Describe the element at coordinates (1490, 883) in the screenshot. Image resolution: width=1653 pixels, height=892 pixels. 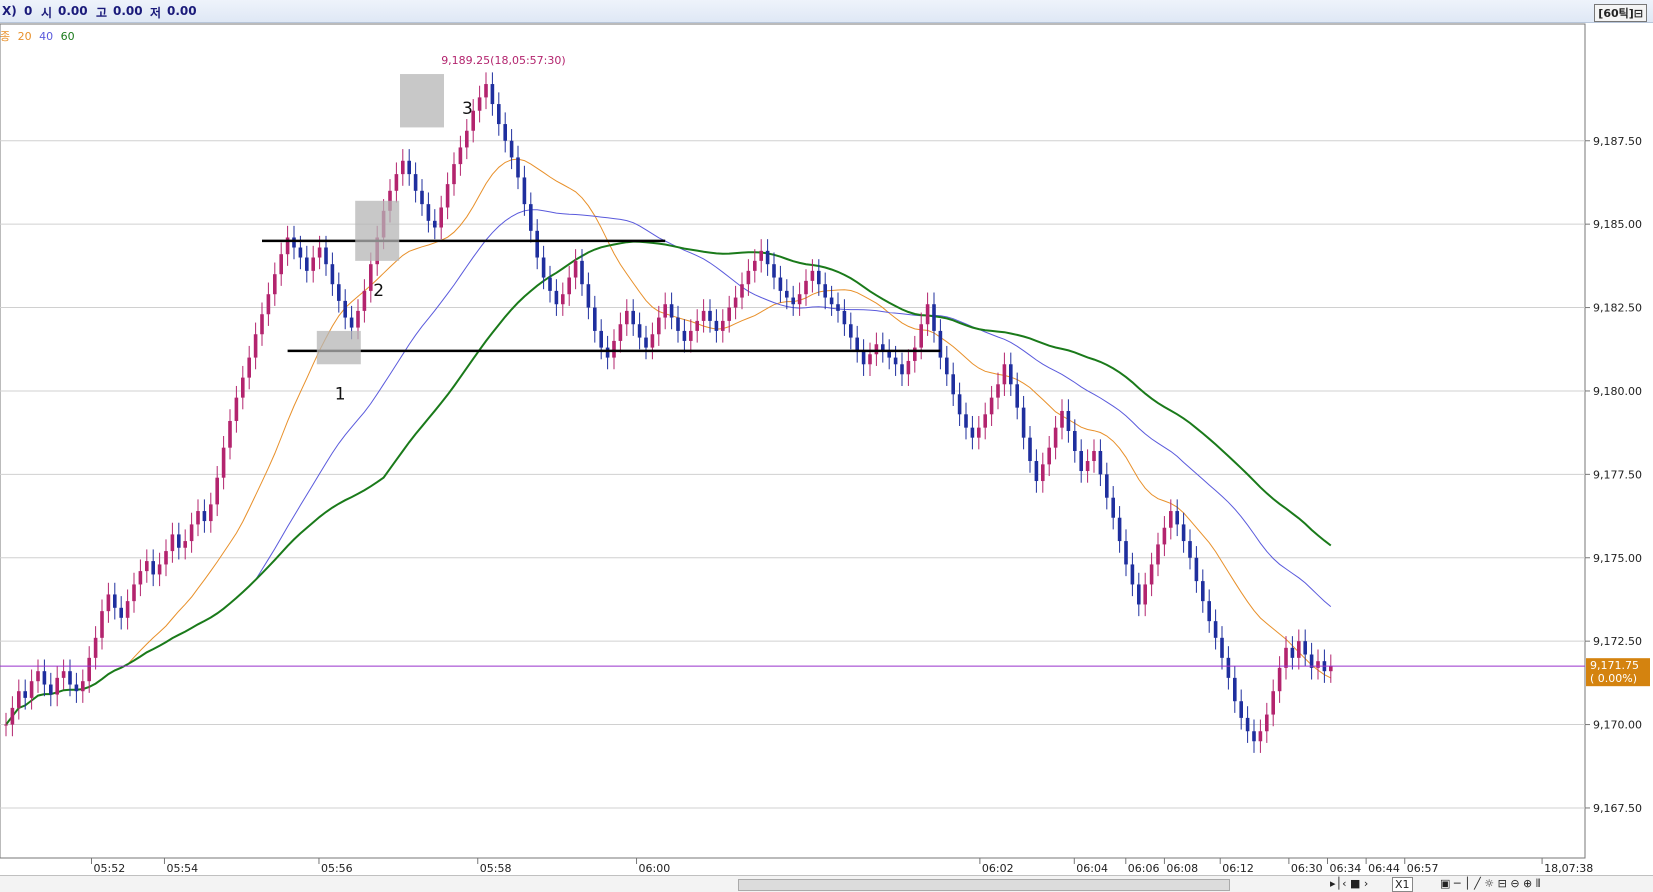
I see `tool-icons: ▣ ─ │ ╱ ☼ ⊟ ⊖ ⊕ ⦀` at that location.